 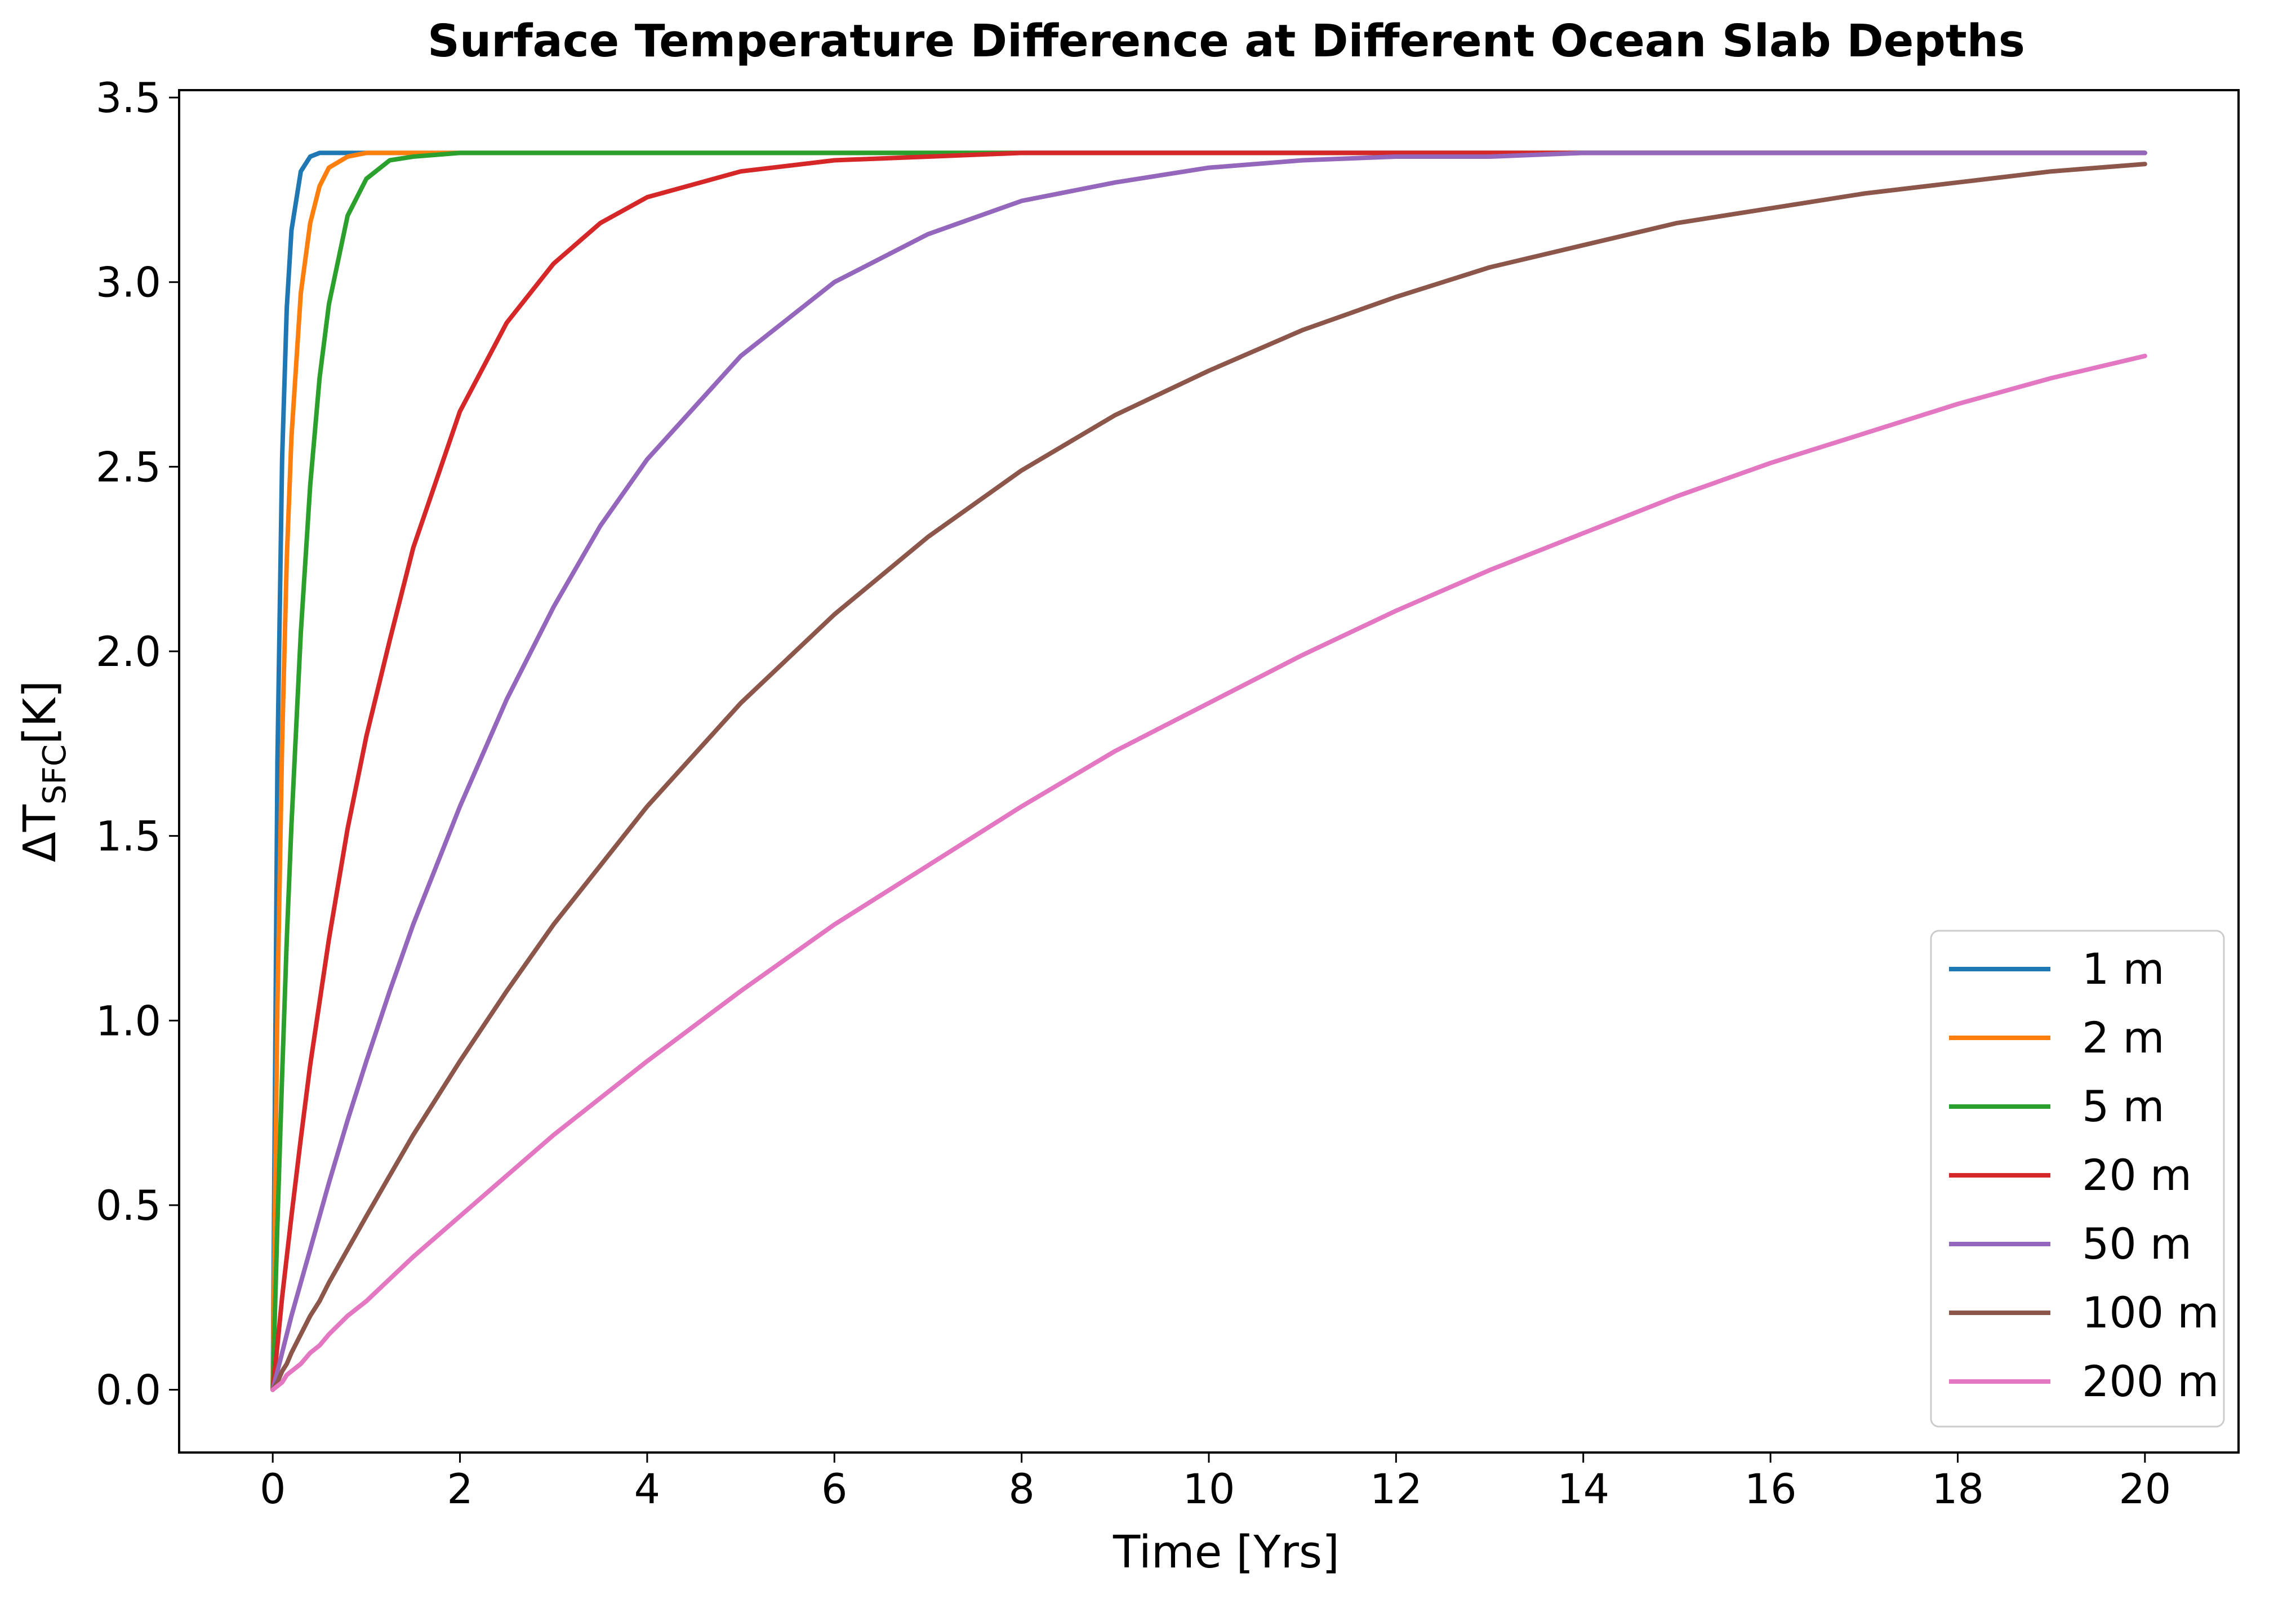 What do you see at coordinates (128, 652) in the screenshot?
I see `y-tick-label: 2.0` at bounding box center [128, 652].